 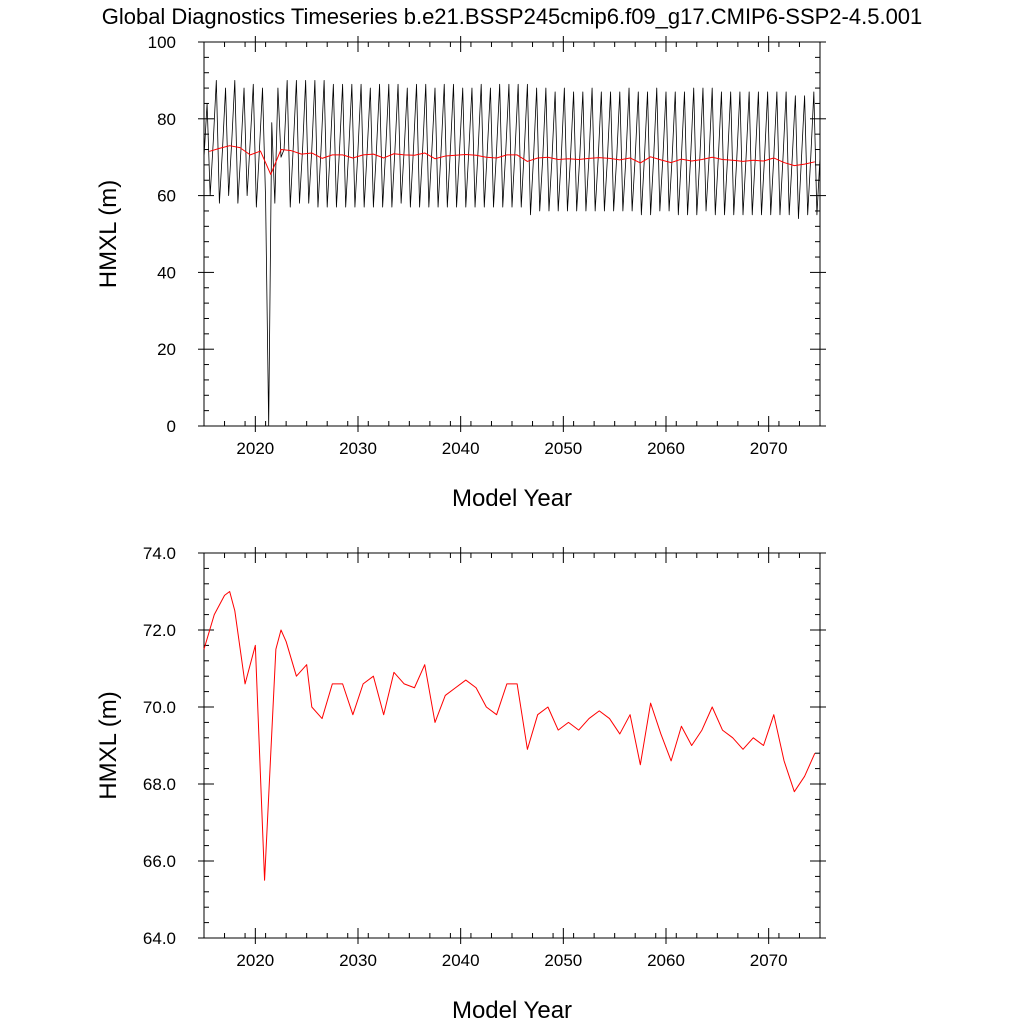 What do you see at coordinates (166, 272) in the screenshot?
I see `y-tick-label: 40` at bounding box center [166, 272].